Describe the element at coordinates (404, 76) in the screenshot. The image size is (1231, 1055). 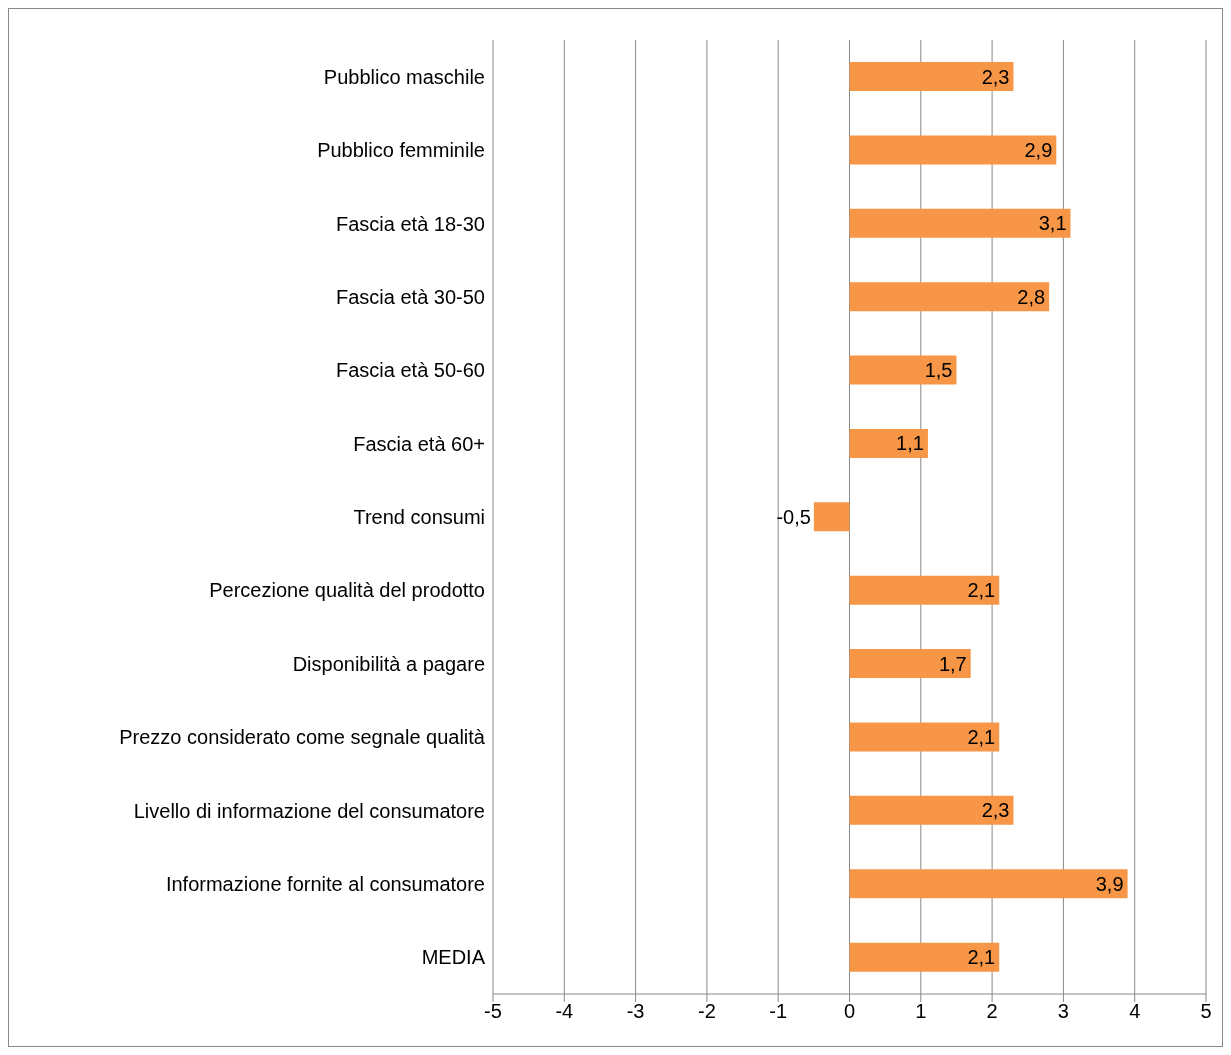
I see `y-tick-label: Pubblico maschile` at that location.